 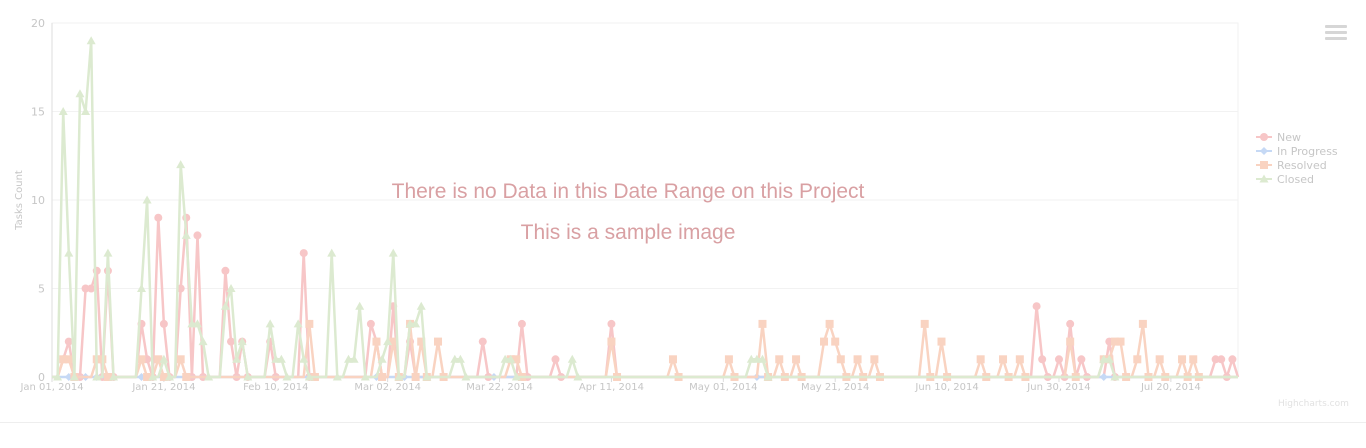 I want to click on x-tick-label: Jun 30, 2014, so click(x=1058, y=387).